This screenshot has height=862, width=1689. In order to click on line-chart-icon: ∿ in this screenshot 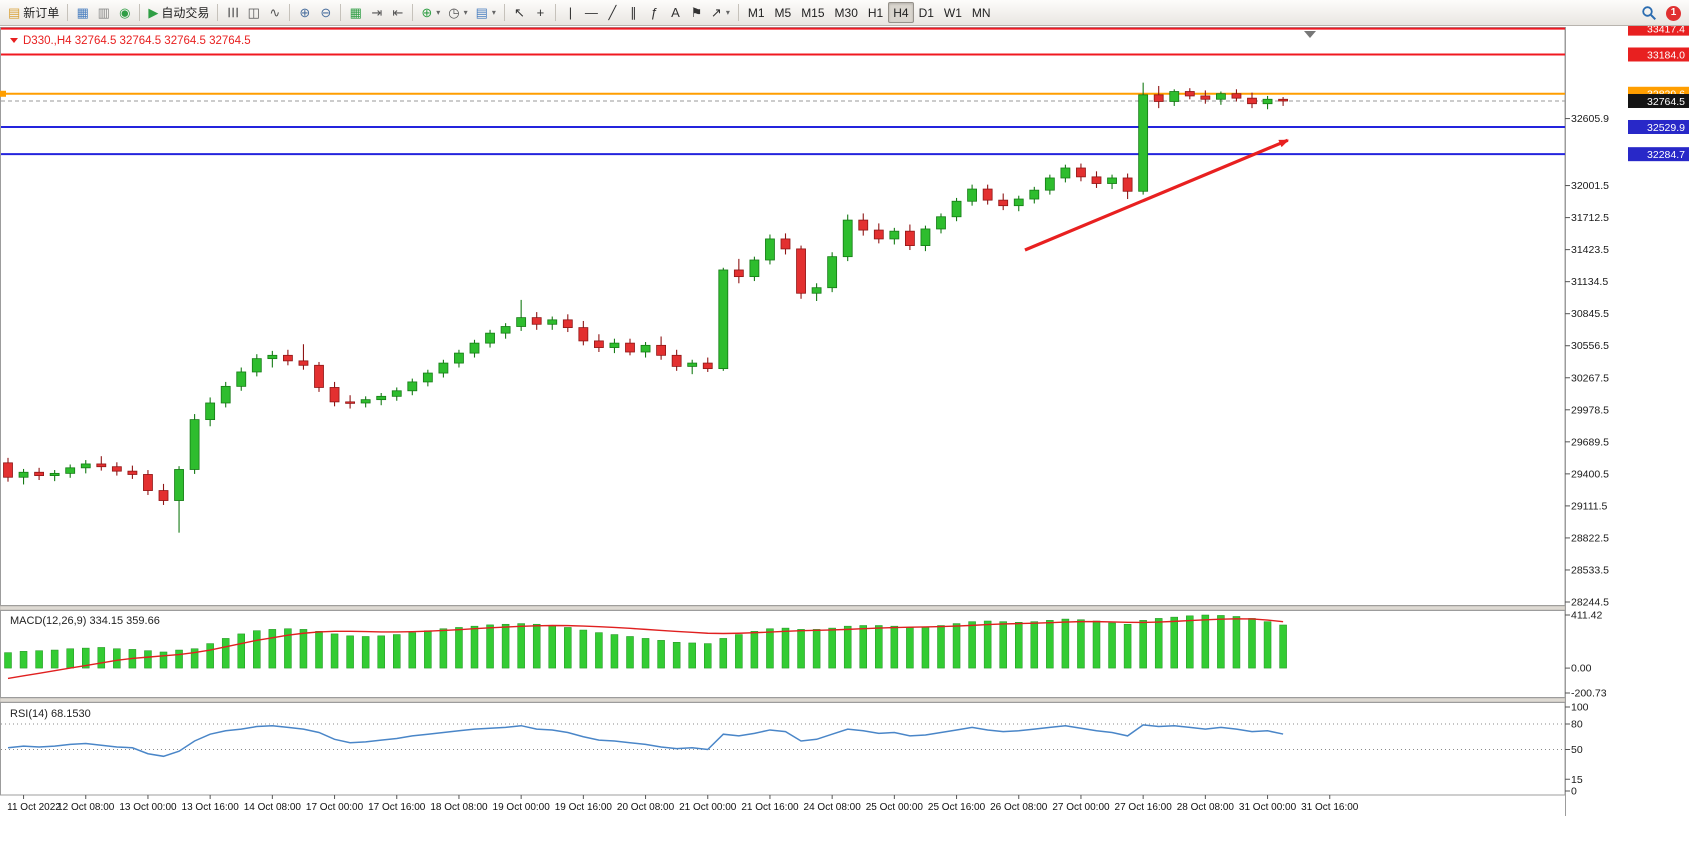, I will do `click(275, 12)`.